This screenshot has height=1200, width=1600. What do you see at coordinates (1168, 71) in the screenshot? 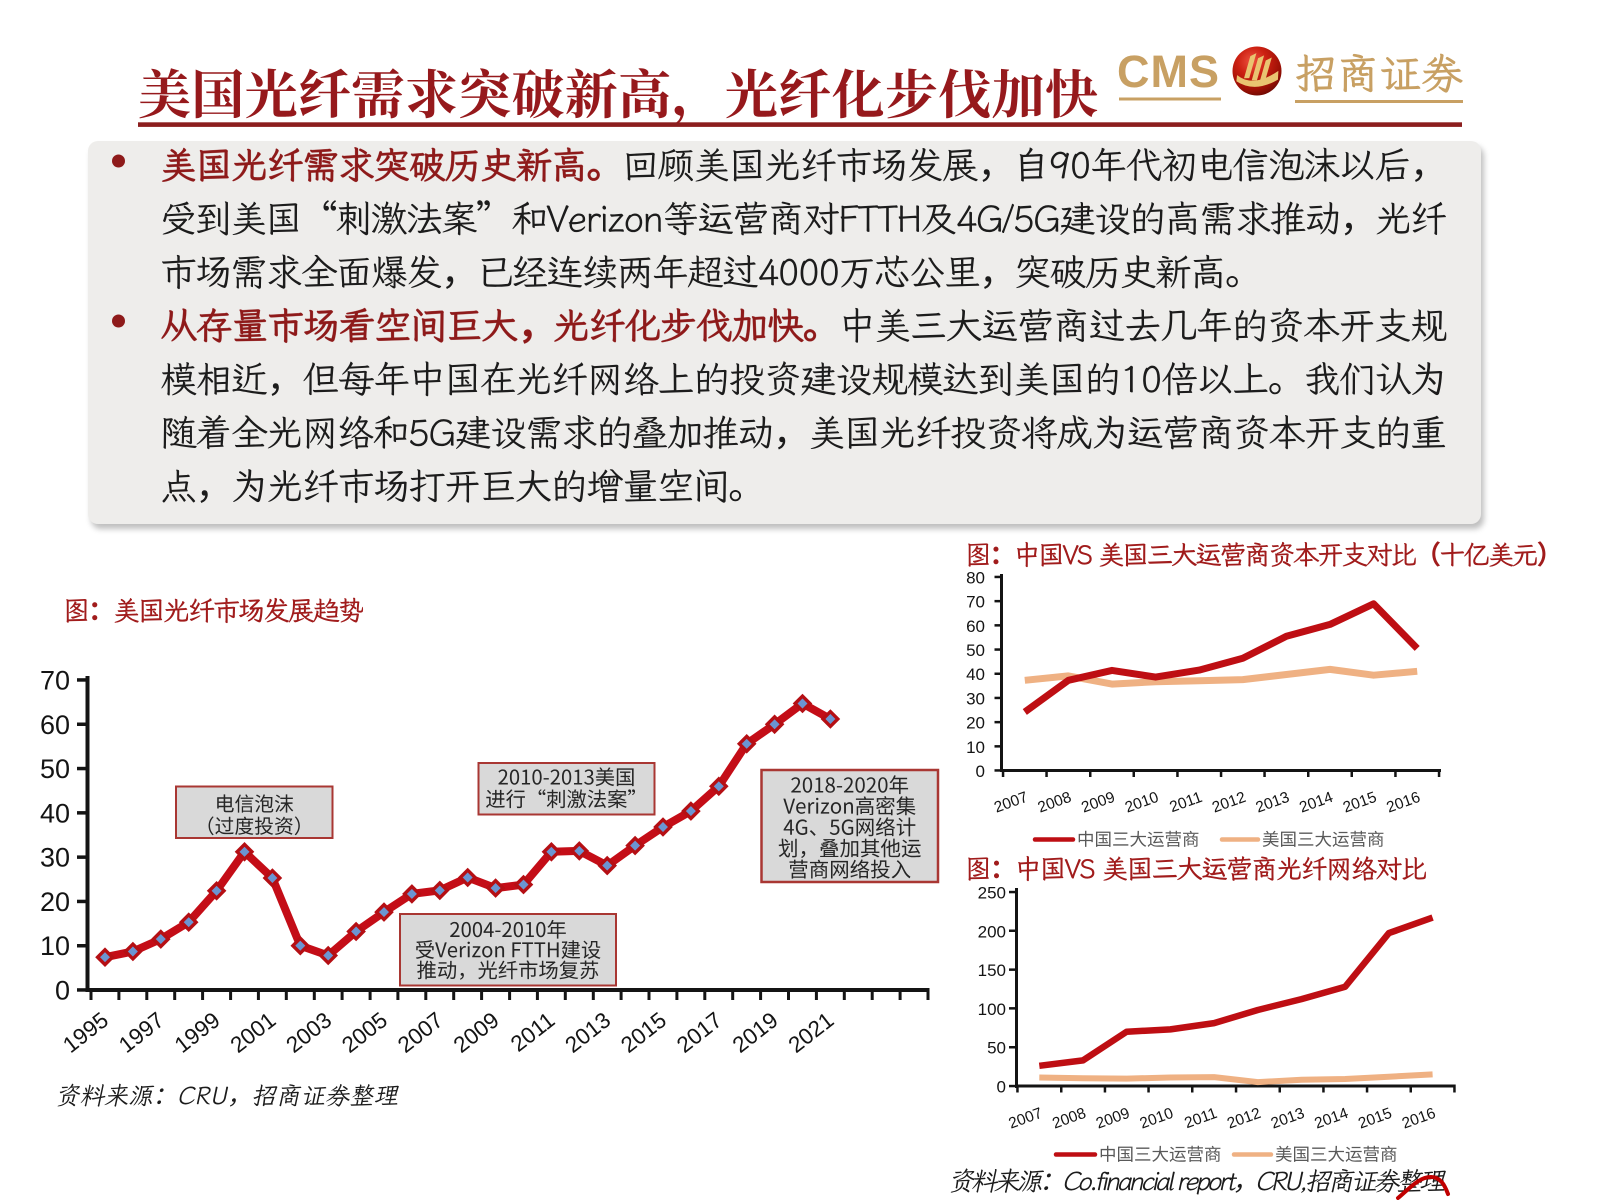
I see `svg-text: CMS` at bounding box center [1168, 71].